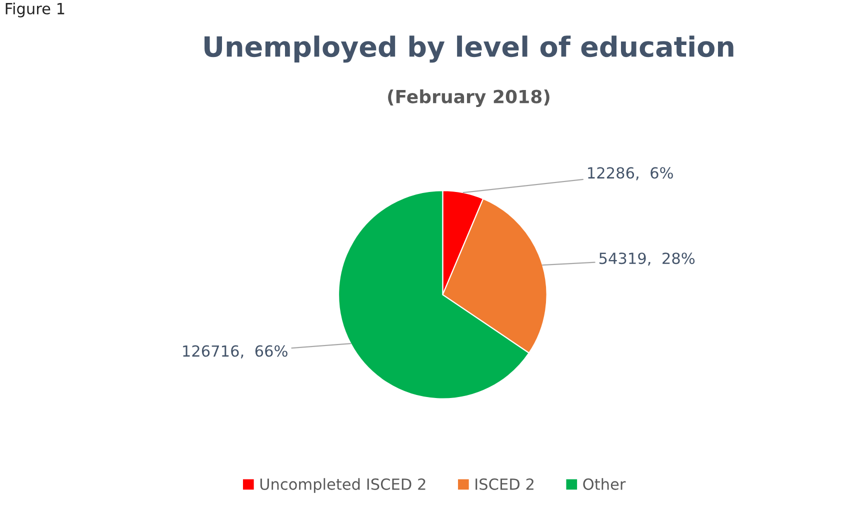 This screenshot has width=868, height=517. I want to click on data-label: 126716, 66%, so click(235, 351).